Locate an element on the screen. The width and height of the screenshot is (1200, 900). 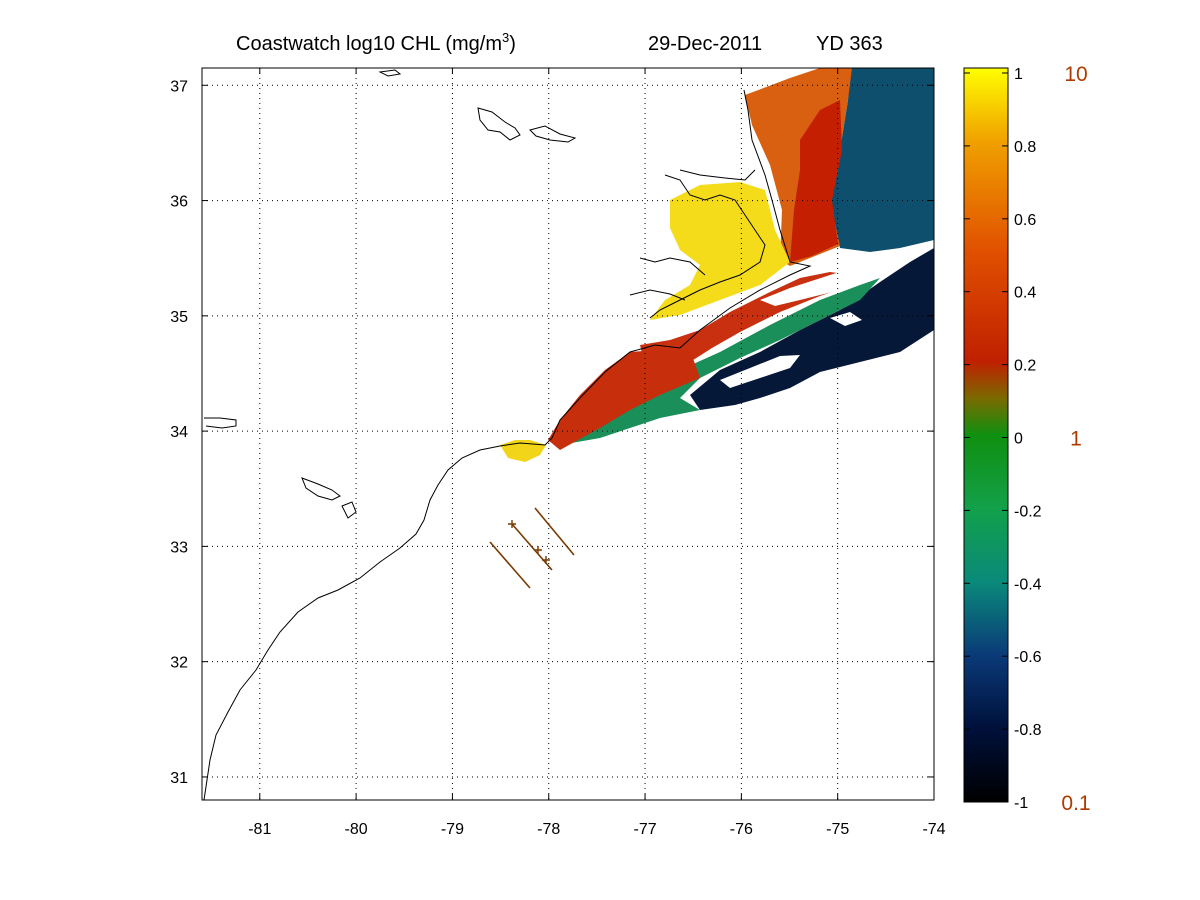
inland-lake-west is located at coordinates (220, 423).